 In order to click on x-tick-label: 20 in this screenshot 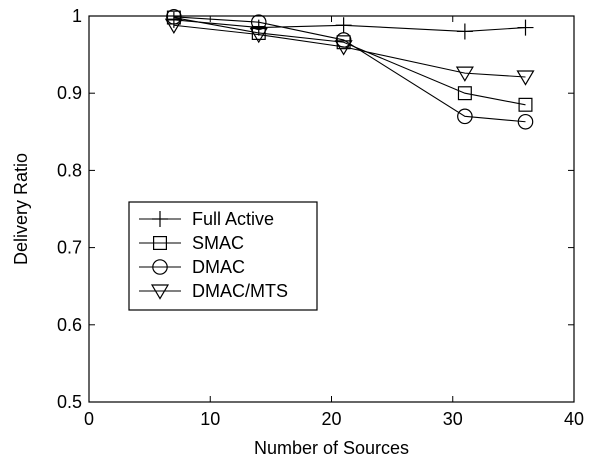, I will do `click(331, 419)`.